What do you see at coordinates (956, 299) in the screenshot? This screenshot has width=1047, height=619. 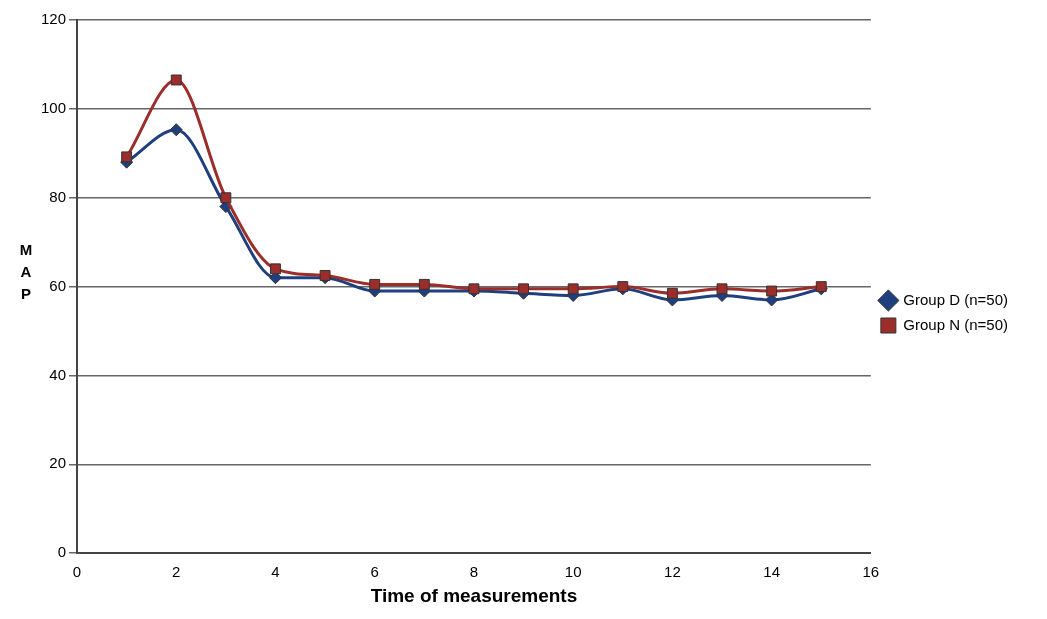 I see `legend-label: Group D (n=50)` at bounding box center [956, 299].